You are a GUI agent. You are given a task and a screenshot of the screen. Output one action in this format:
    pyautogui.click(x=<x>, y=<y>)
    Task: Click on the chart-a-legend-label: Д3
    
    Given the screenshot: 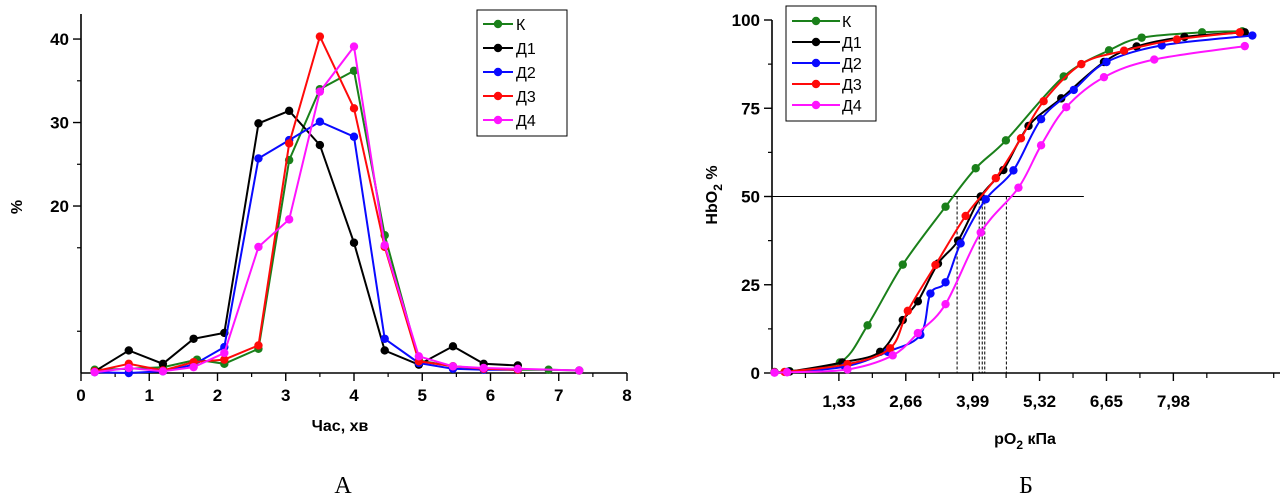 What is the action you would take?
    pyautogui.click(x=526, y=97)
    